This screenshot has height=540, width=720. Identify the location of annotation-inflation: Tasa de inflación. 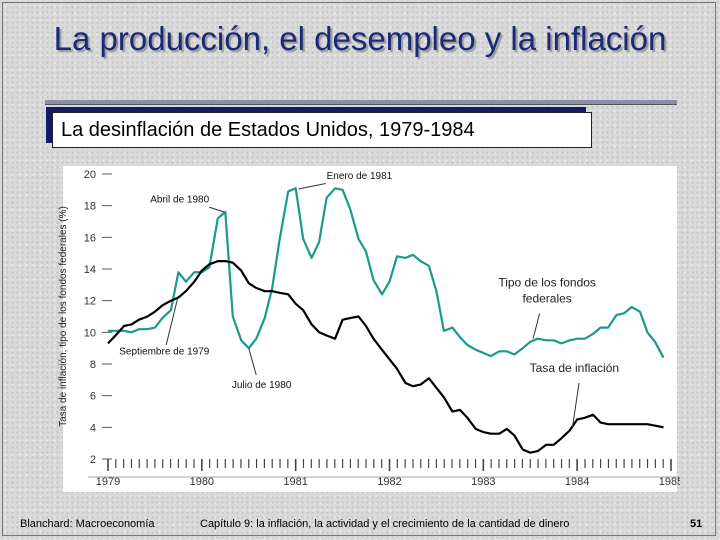
(574, 368).